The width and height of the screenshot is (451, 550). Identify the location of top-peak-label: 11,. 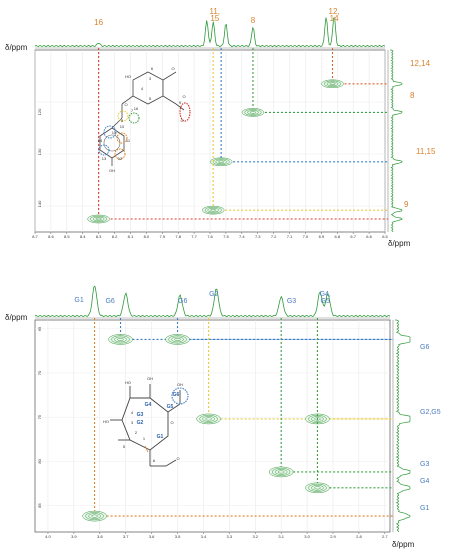
(215, 11).